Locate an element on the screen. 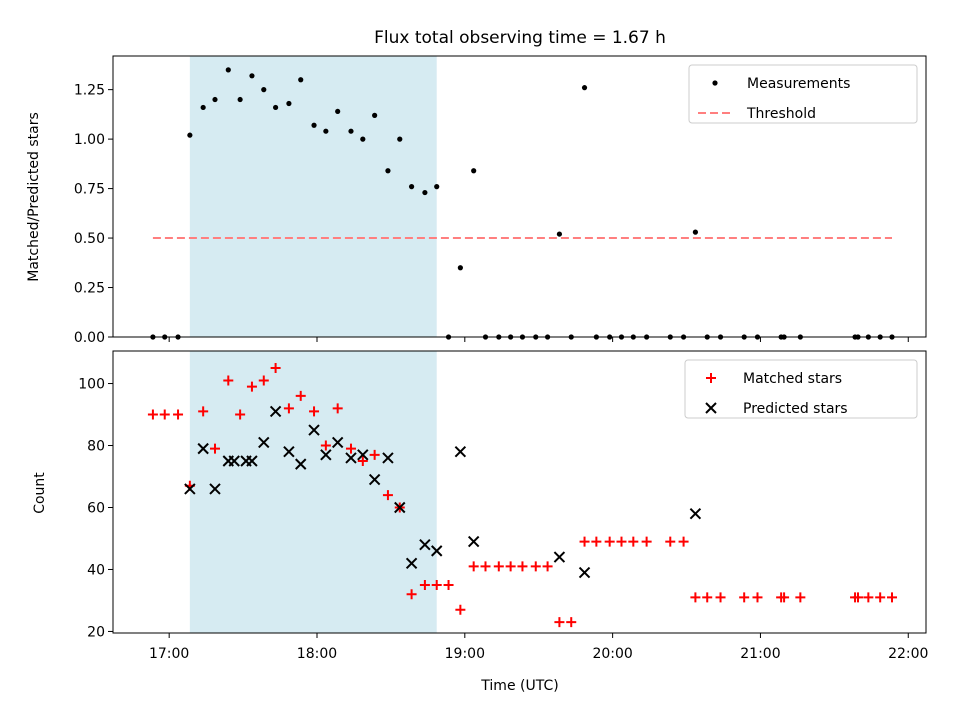 The width and height of the screenshot is (960, 720). legend-x-icon is located at coordinates (711, 408).